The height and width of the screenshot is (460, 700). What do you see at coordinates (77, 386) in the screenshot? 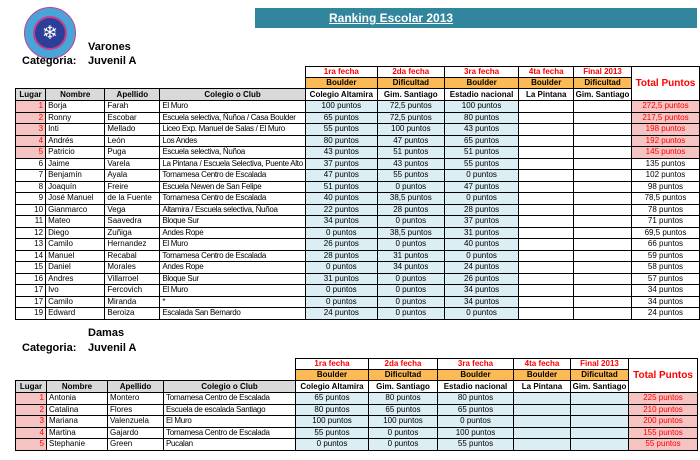
I see `nombre-header: Nombre` at bounding box center [77, 386].